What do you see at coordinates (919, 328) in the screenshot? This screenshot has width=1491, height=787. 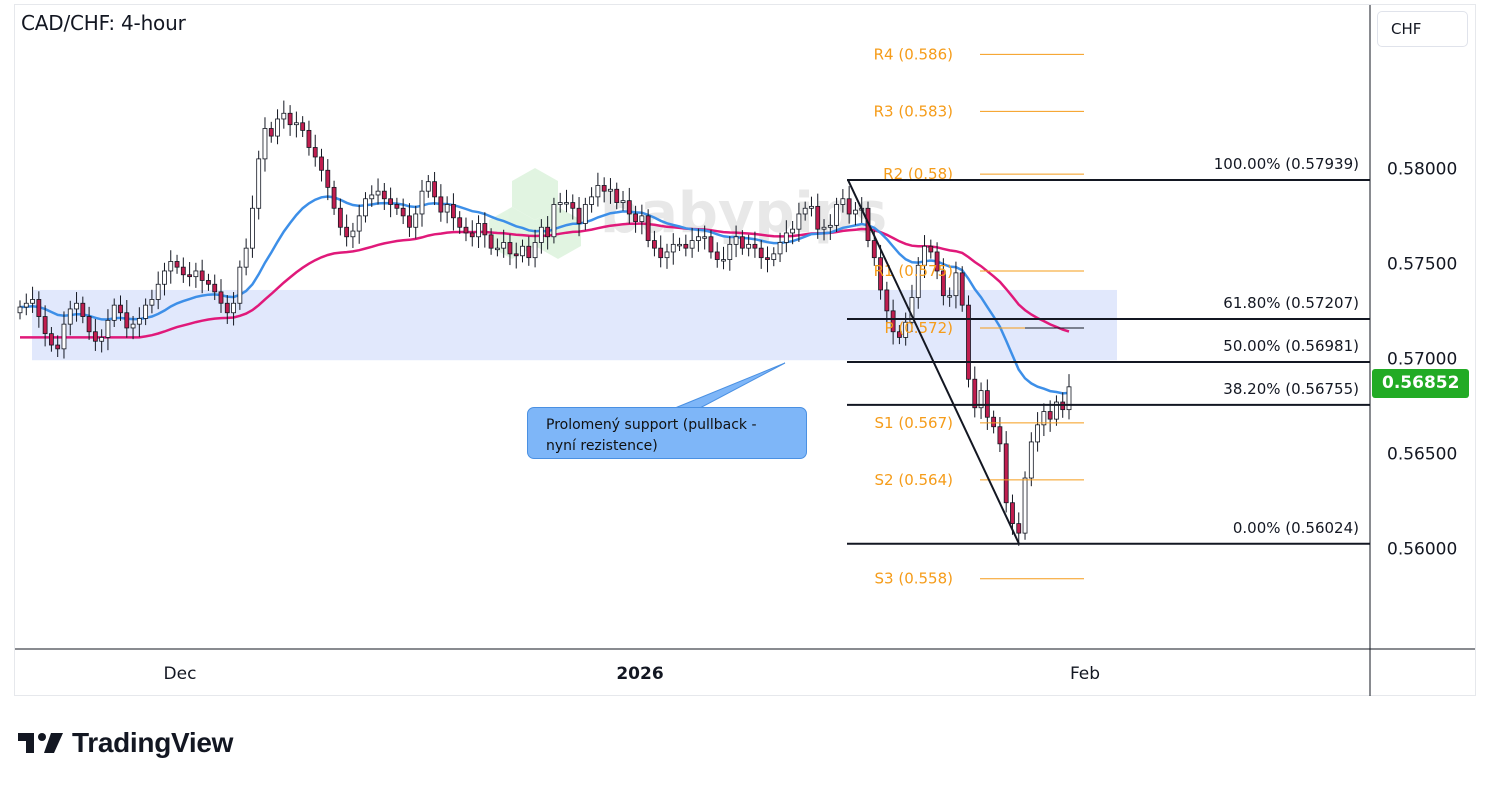 I see `pivot-label: P (0.572)` at bounding box center [919, 328].